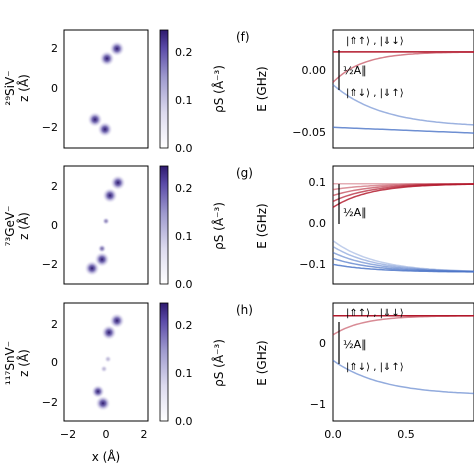  What do you see at coordinates (312, 264) in the screenshot?
I see `energy-ytick: −0.1` at bounding box center [312, 264].